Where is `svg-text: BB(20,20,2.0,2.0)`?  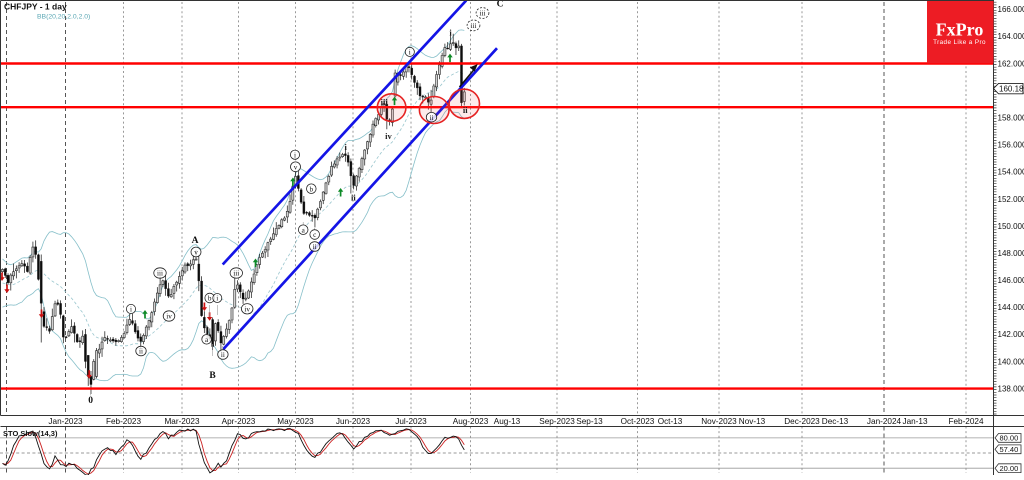 svg-text: BB(20,20,2.0,2.0) is located at coordinates (63, 17).